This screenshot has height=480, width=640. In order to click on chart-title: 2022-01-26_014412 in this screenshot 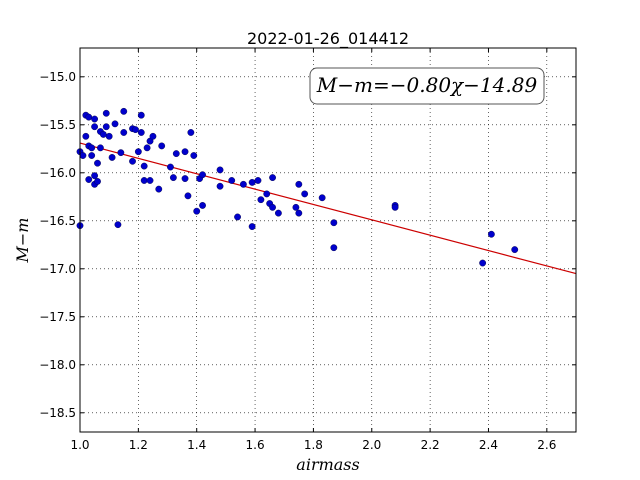, I will do `click(328, 39)`.